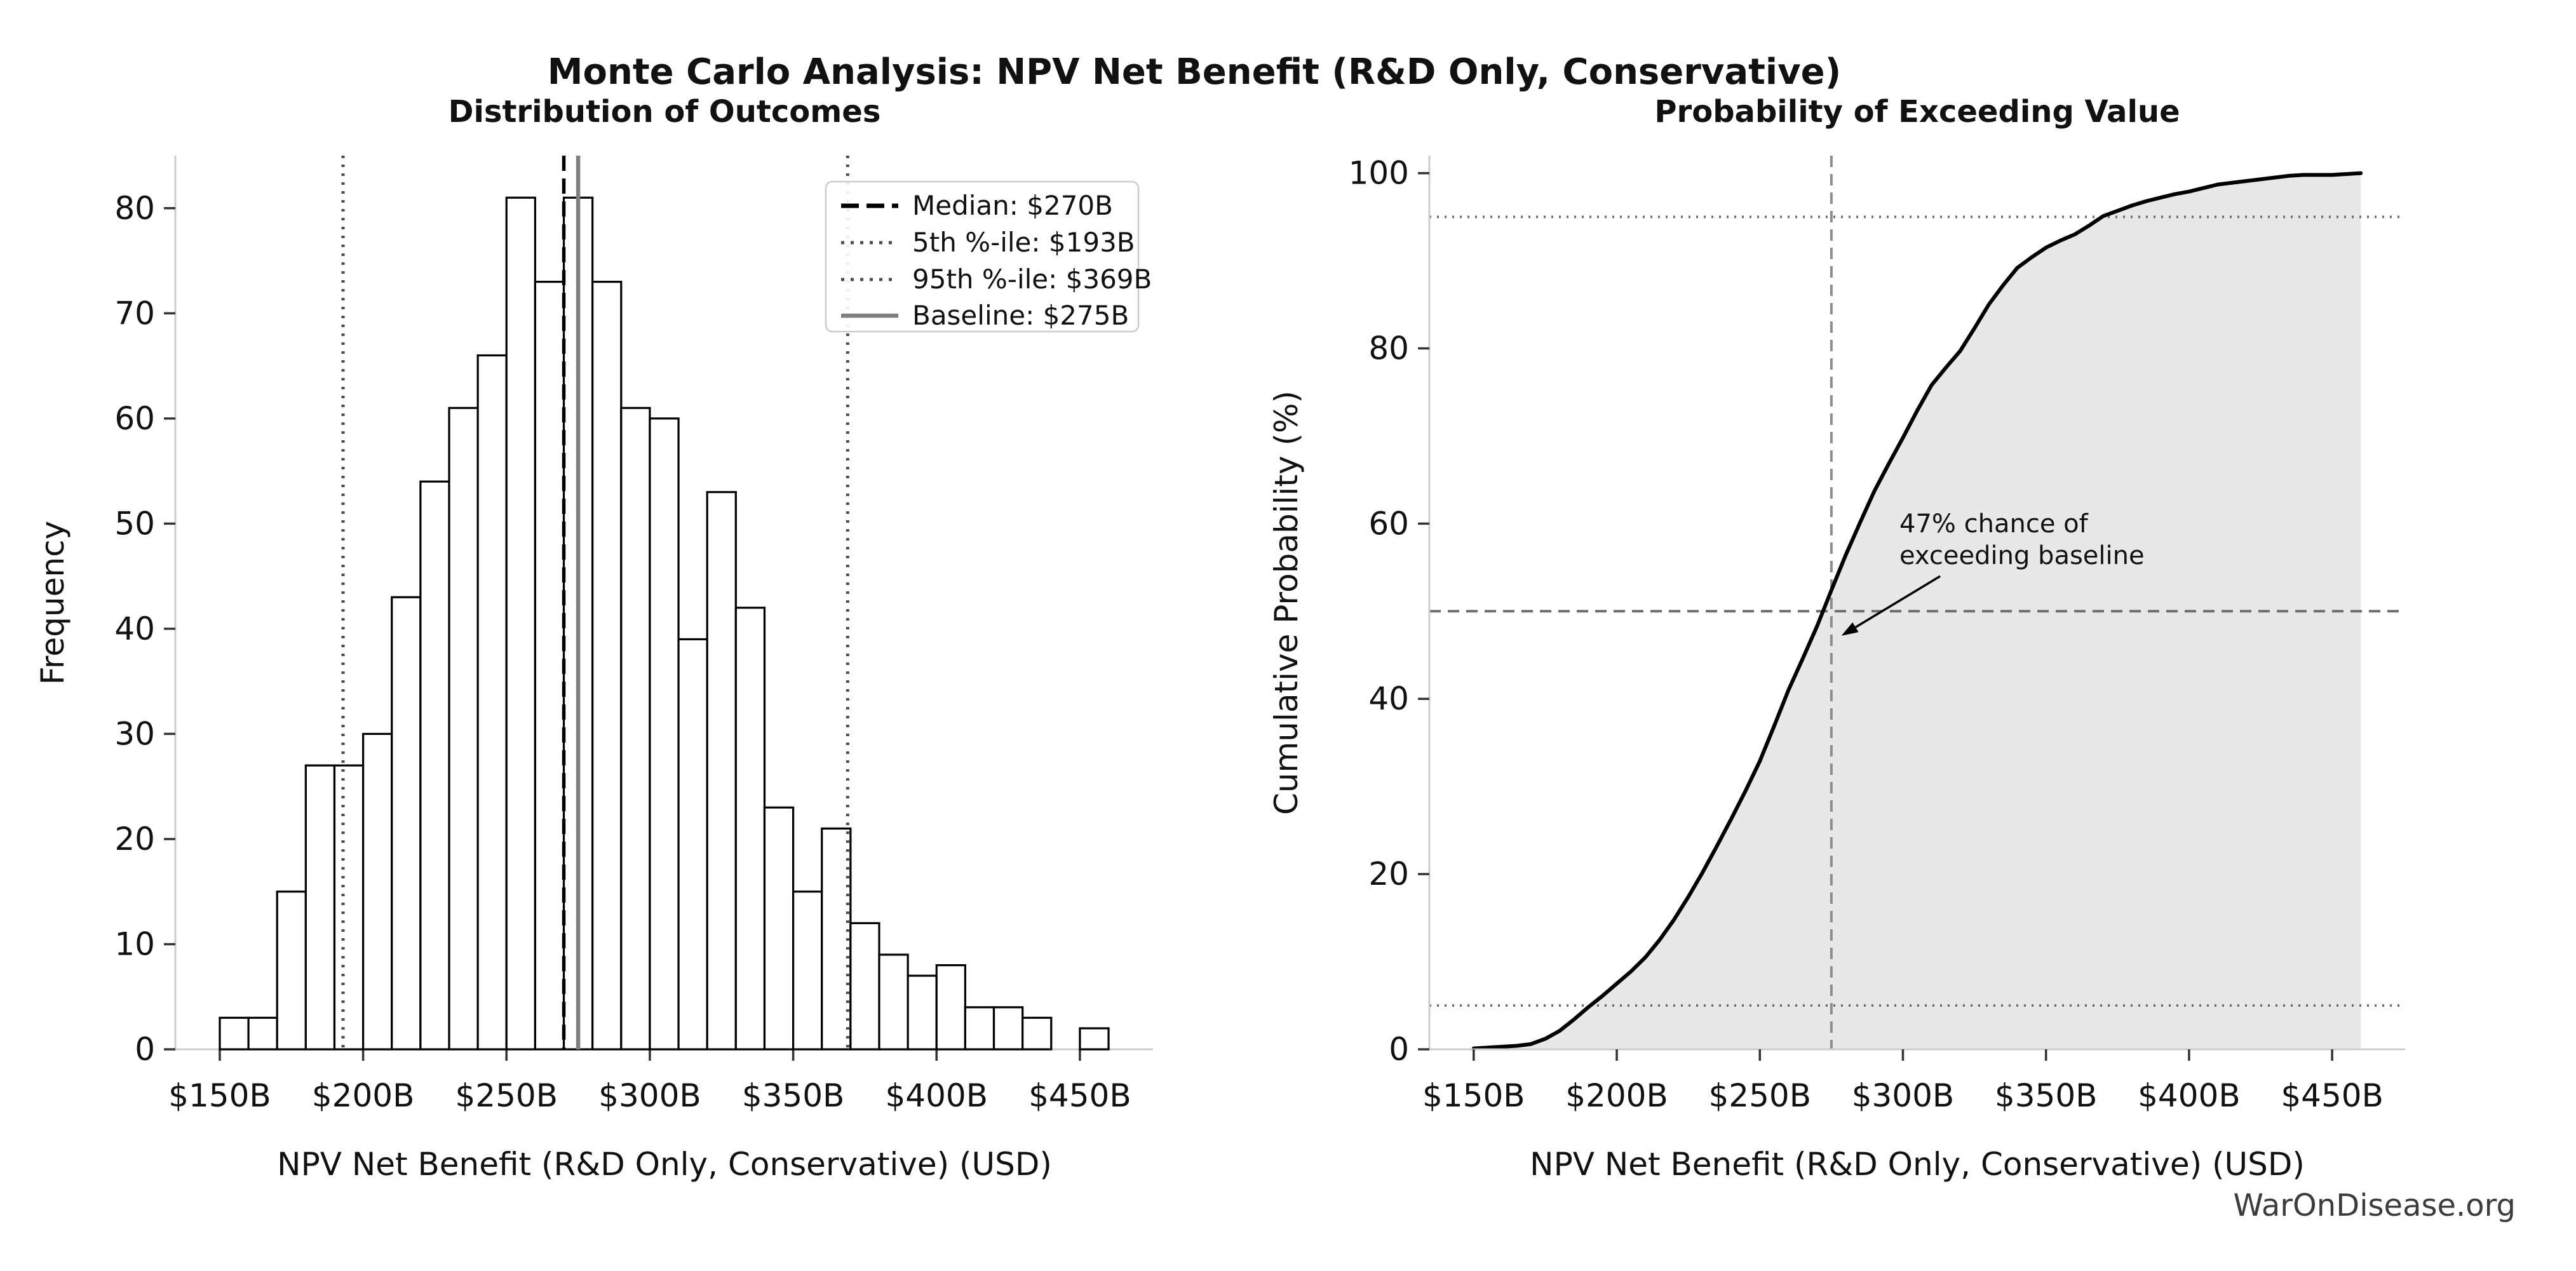 The height and width of the screenshot is (1271, 2576). I want to click on histogram-reference-lines, so click(595, 602).